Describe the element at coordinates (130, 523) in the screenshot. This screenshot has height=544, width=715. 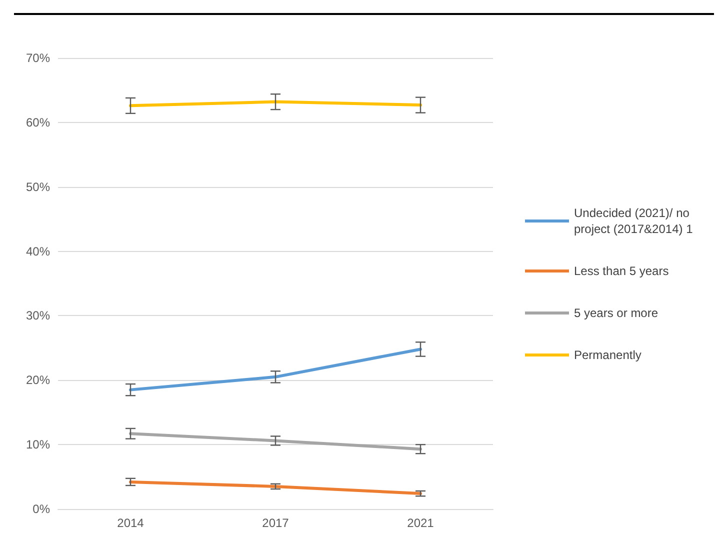
I see `x-tick-label: 2014` at that location.